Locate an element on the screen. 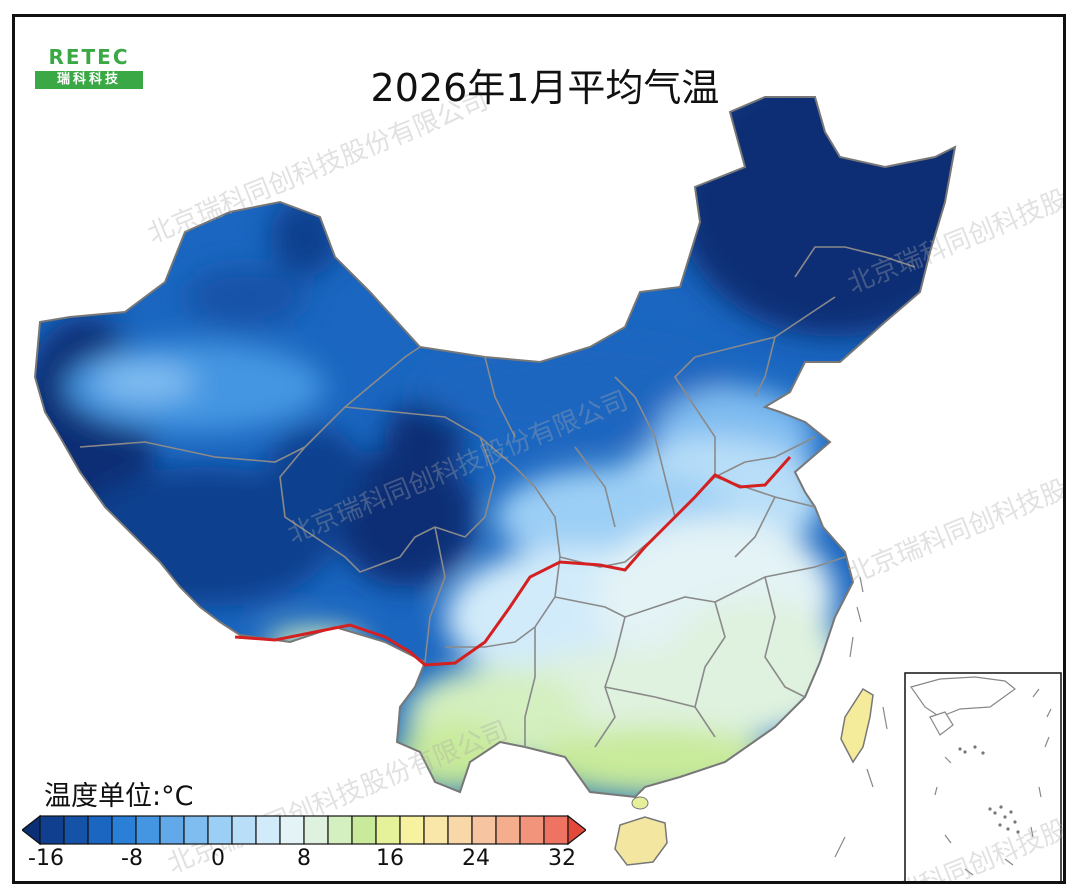 The image size is (1080, 896). hainan-island is located at coordinates (641, 841).